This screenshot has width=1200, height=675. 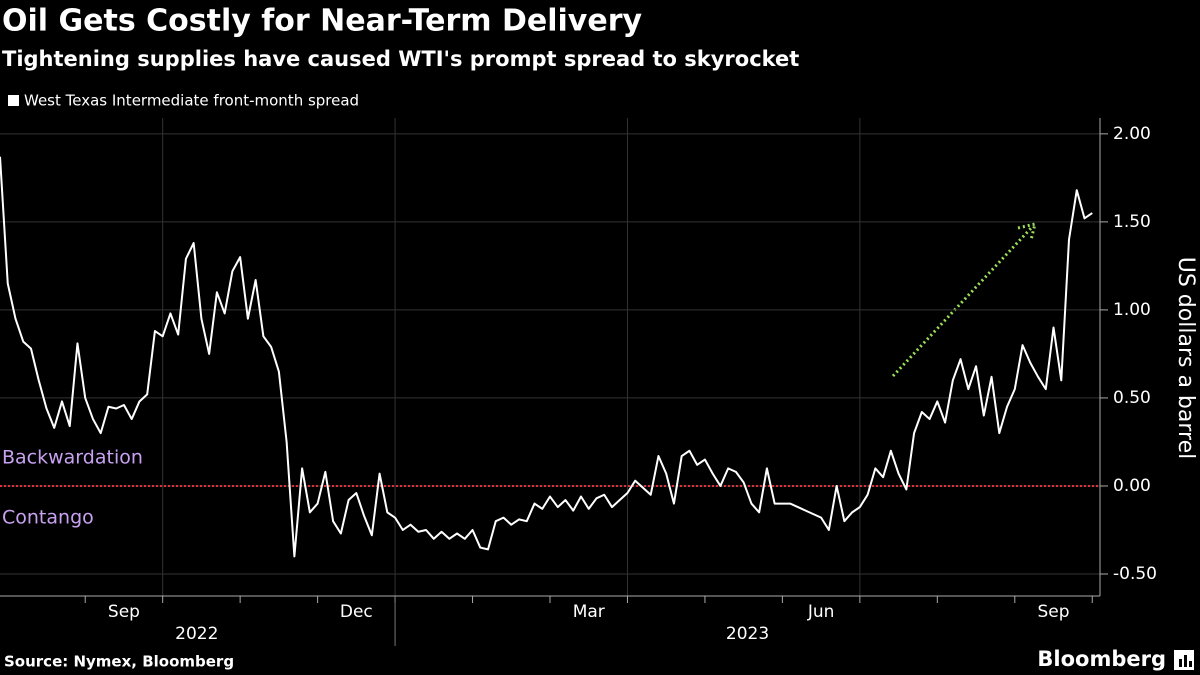 I want to click on year-label: 2022, so click(x=196, y=634).